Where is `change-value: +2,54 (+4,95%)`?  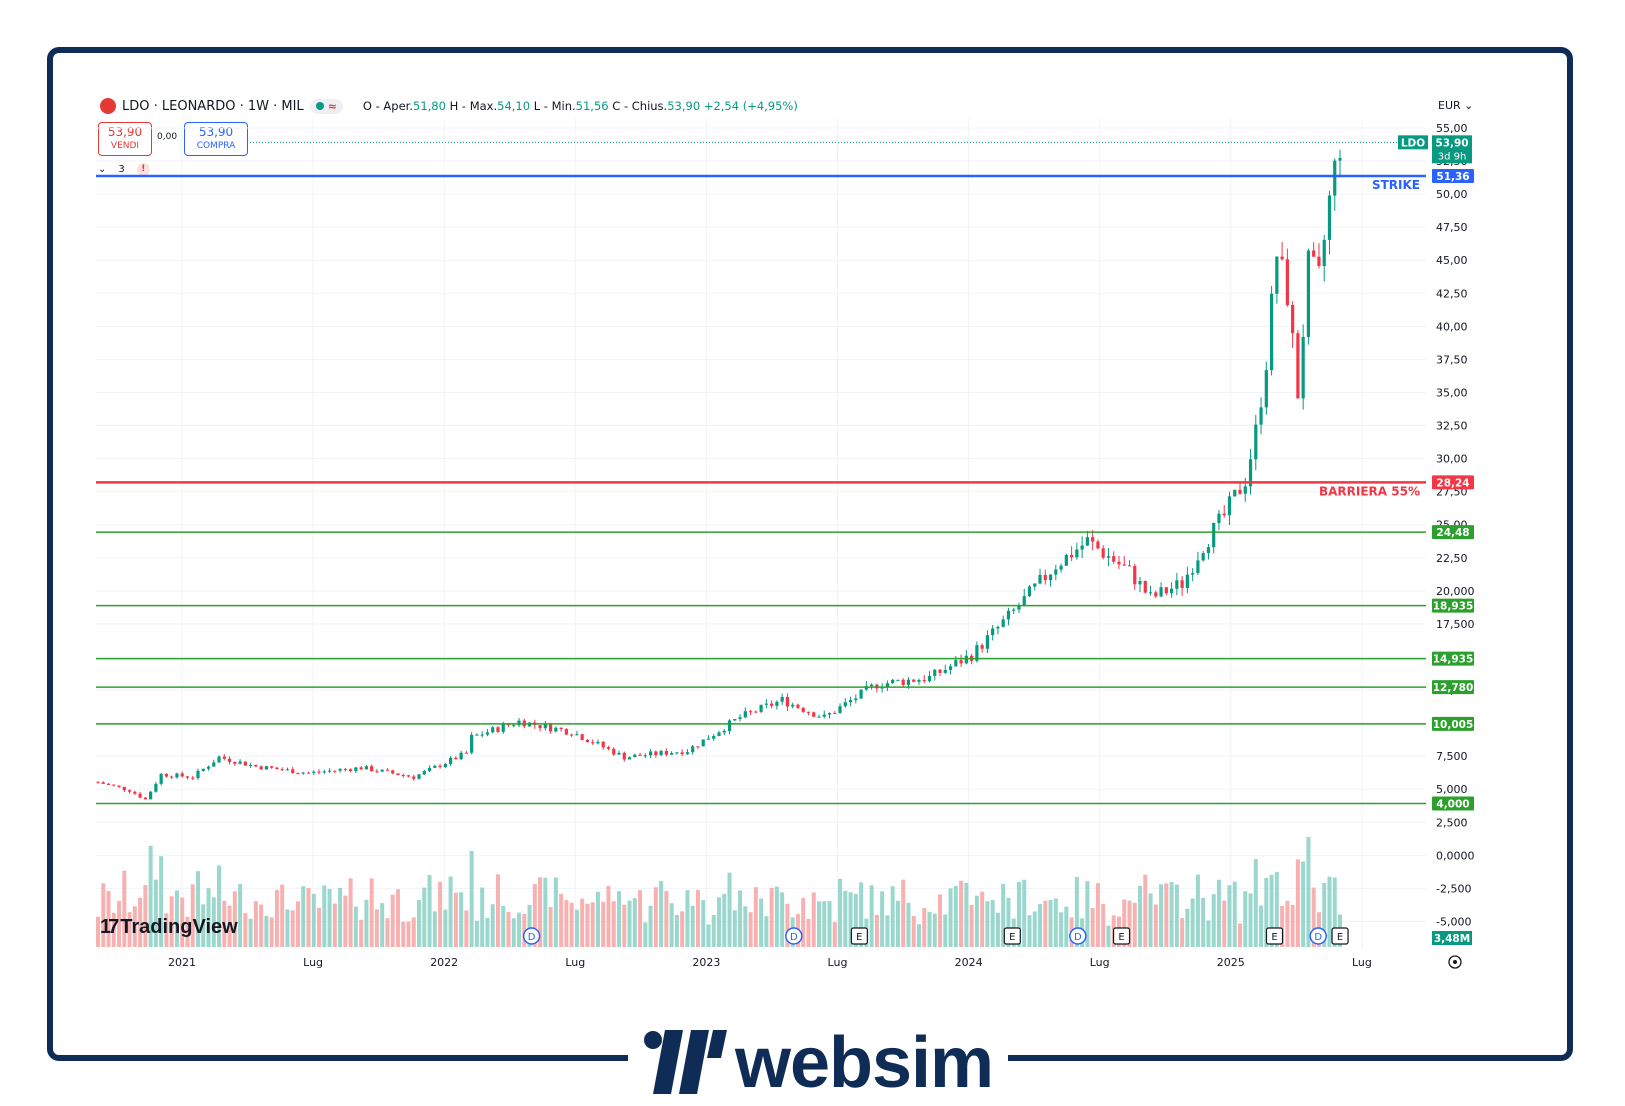
change-value: +2,54 (+4,95%) is located at coordinates (750, 106).